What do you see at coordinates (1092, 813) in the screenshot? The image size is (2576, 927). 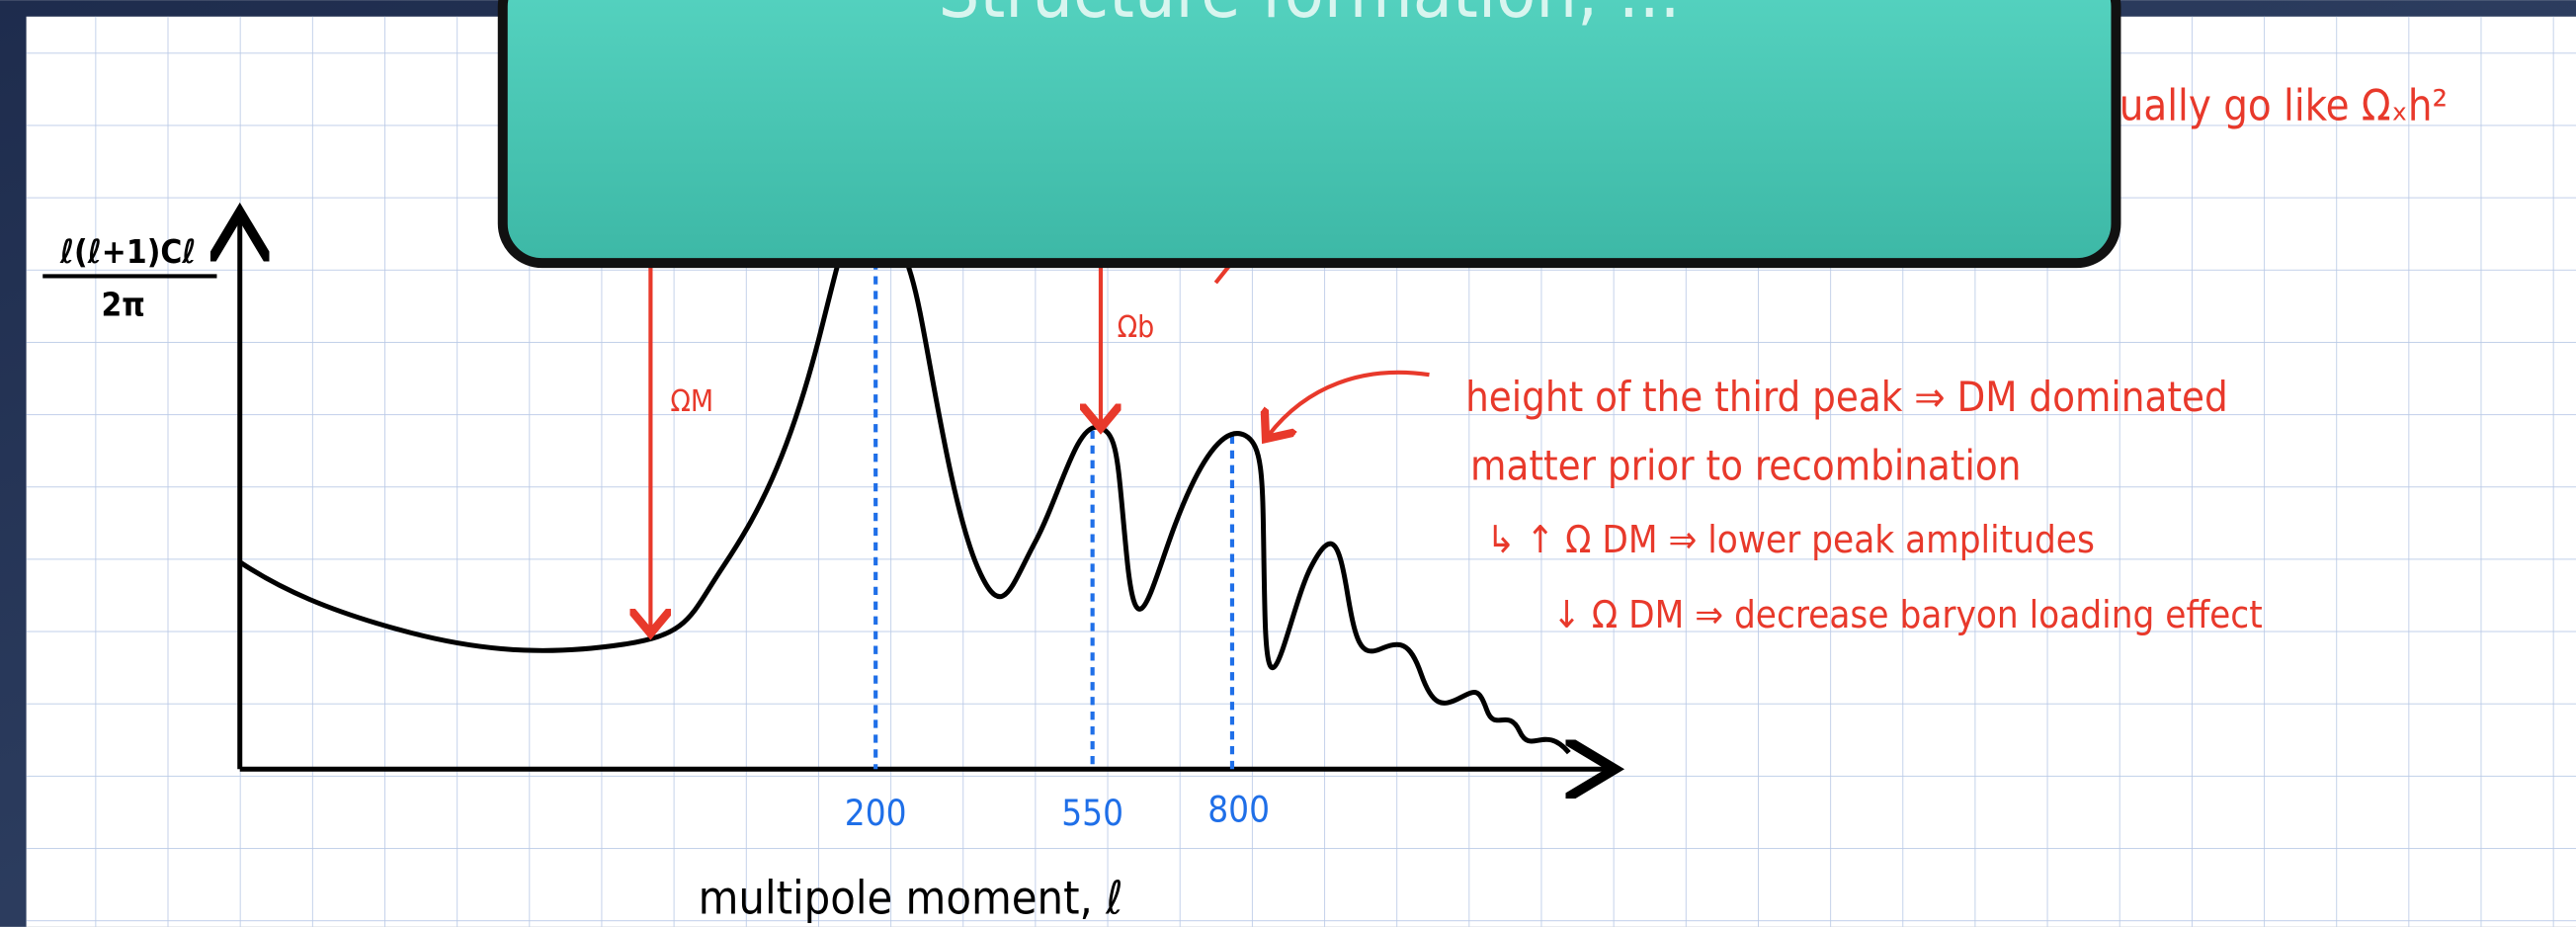 I see `tick-label: 550` at bounding box center [1092, 813].